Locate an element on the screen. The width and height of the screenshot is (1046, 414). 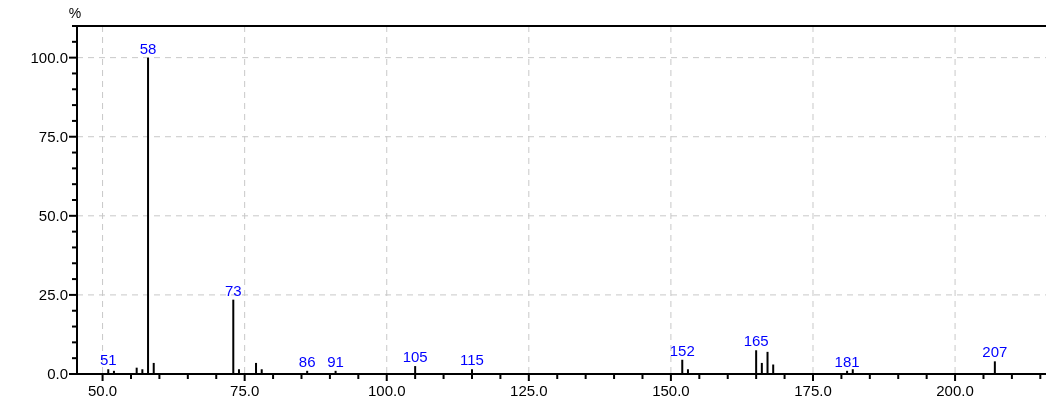
y-tick-label: 50.0 is located at coordinates (53, 215).